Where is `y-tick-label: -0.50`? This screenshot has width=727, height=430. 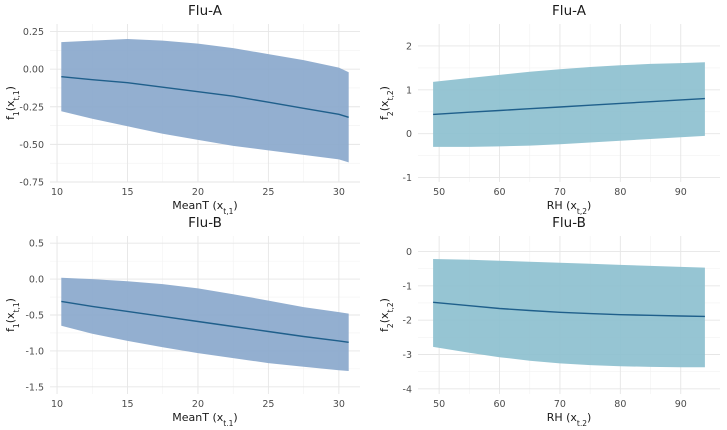 y-tick-label: -0.50 is located at coordinates (31, 145).